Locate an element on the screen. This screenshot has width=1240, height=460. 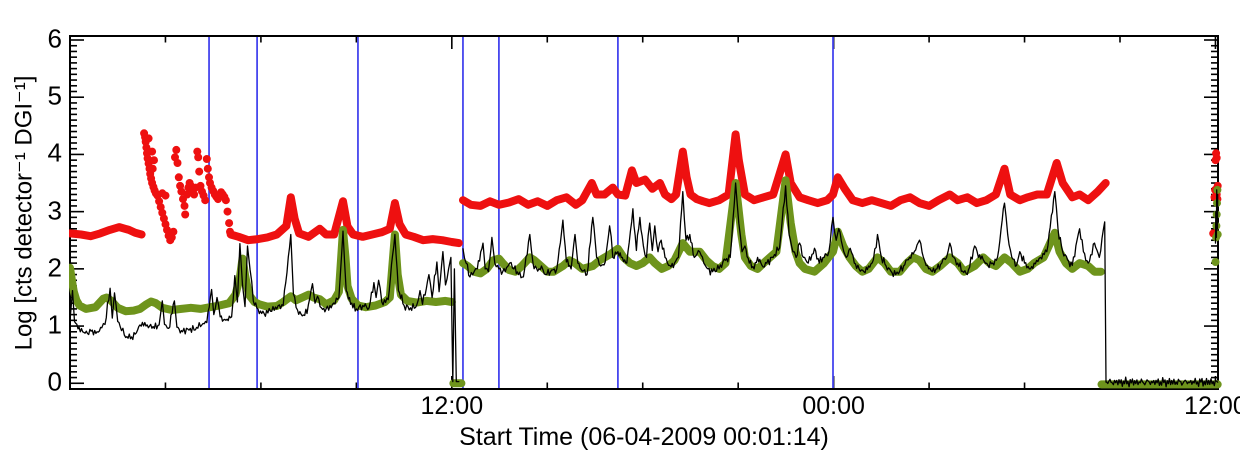
x-tick-label: 00:00 is located at coordinates (833, 406).